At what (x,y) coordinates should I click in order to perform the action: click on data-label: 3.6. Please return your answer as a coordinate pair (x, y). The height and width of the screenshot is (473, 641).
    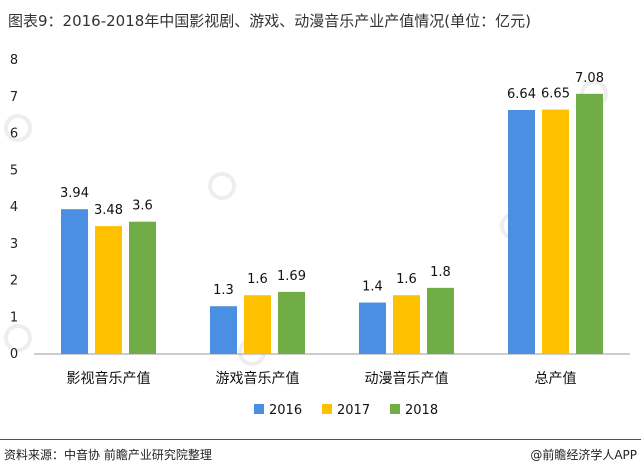
    Looking at the image, I should click on (142, 206).